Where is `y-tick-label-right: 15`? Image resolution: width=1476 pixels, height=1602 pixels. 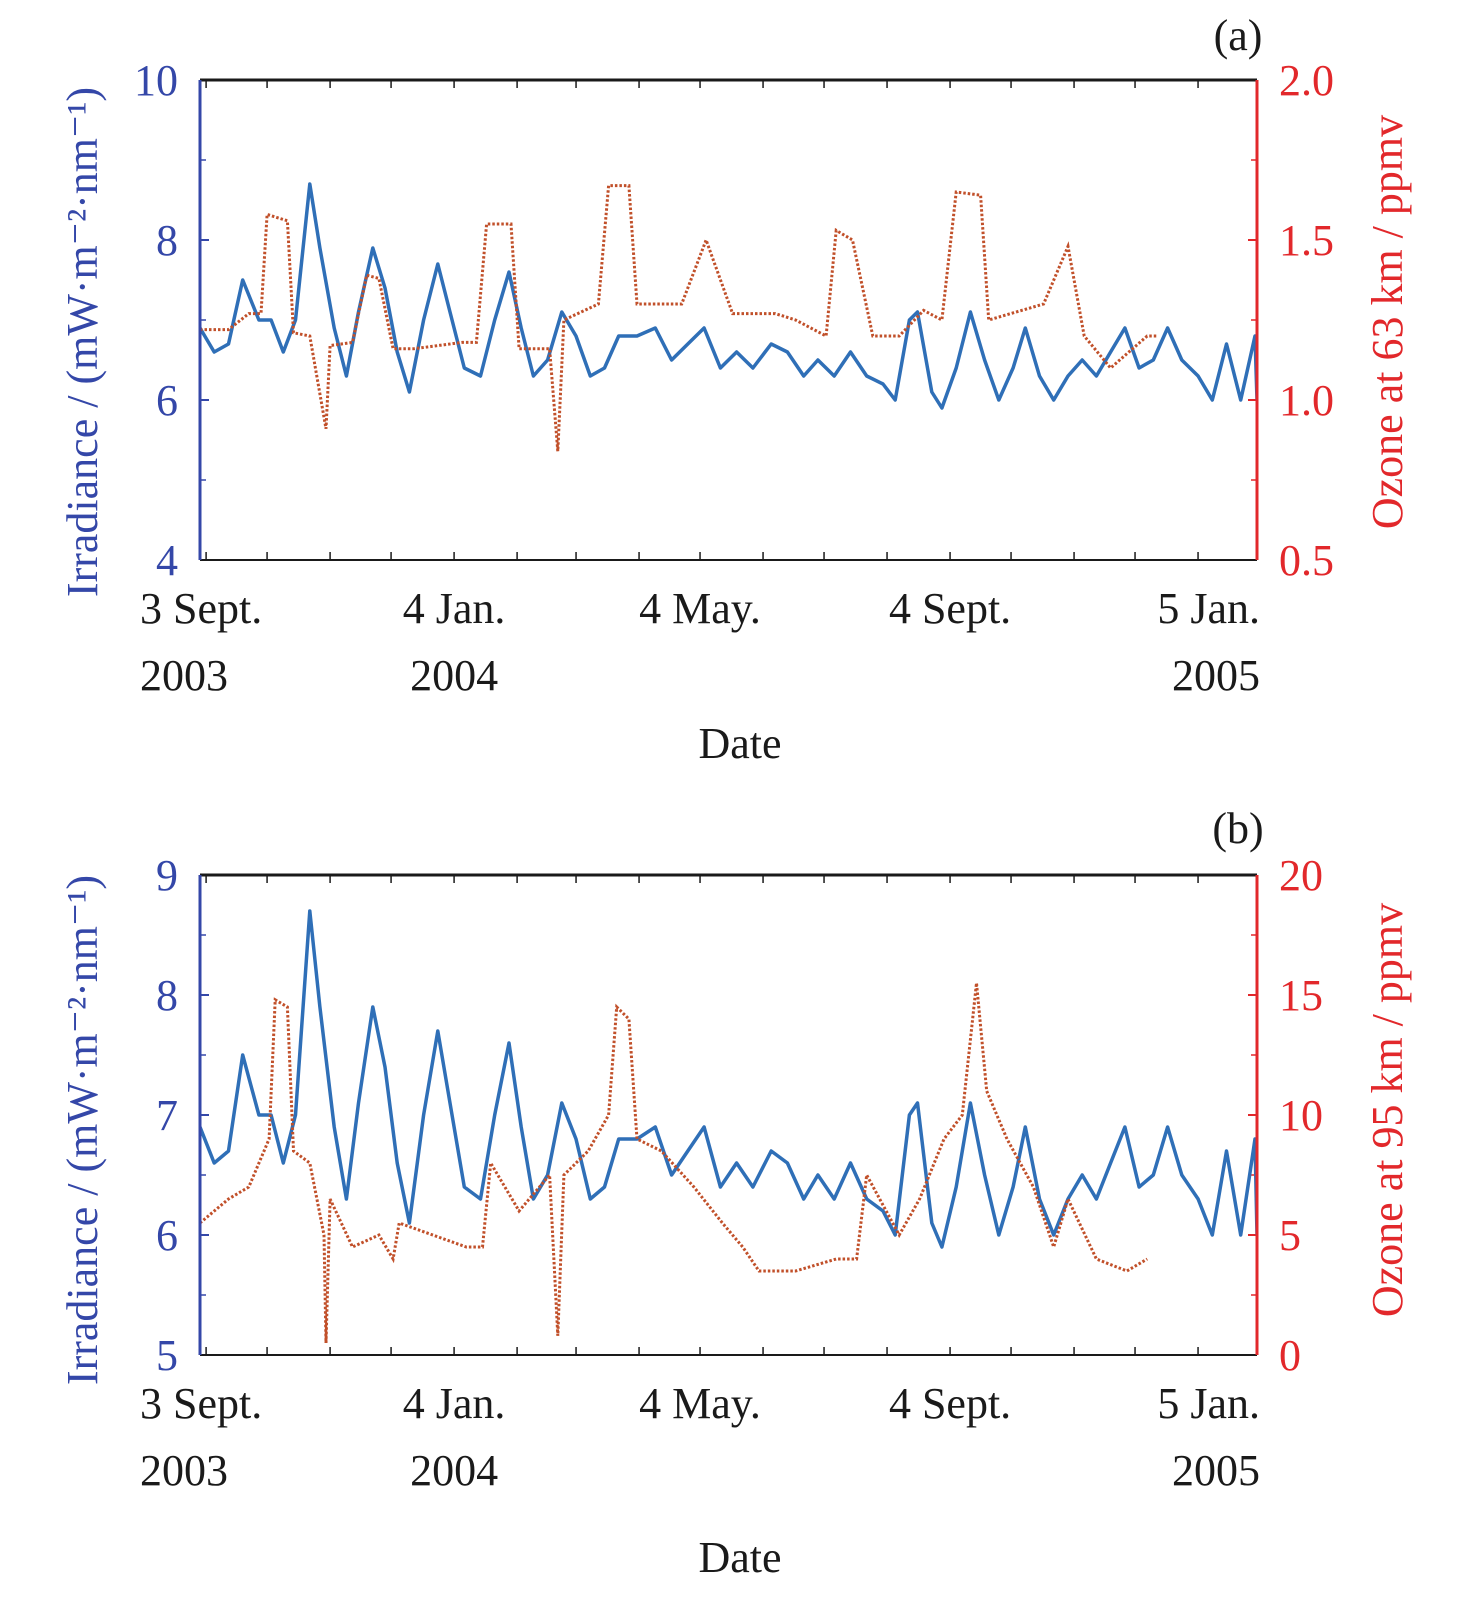
y-tick-label-right: 15 is located at coordinates (1301, 995).